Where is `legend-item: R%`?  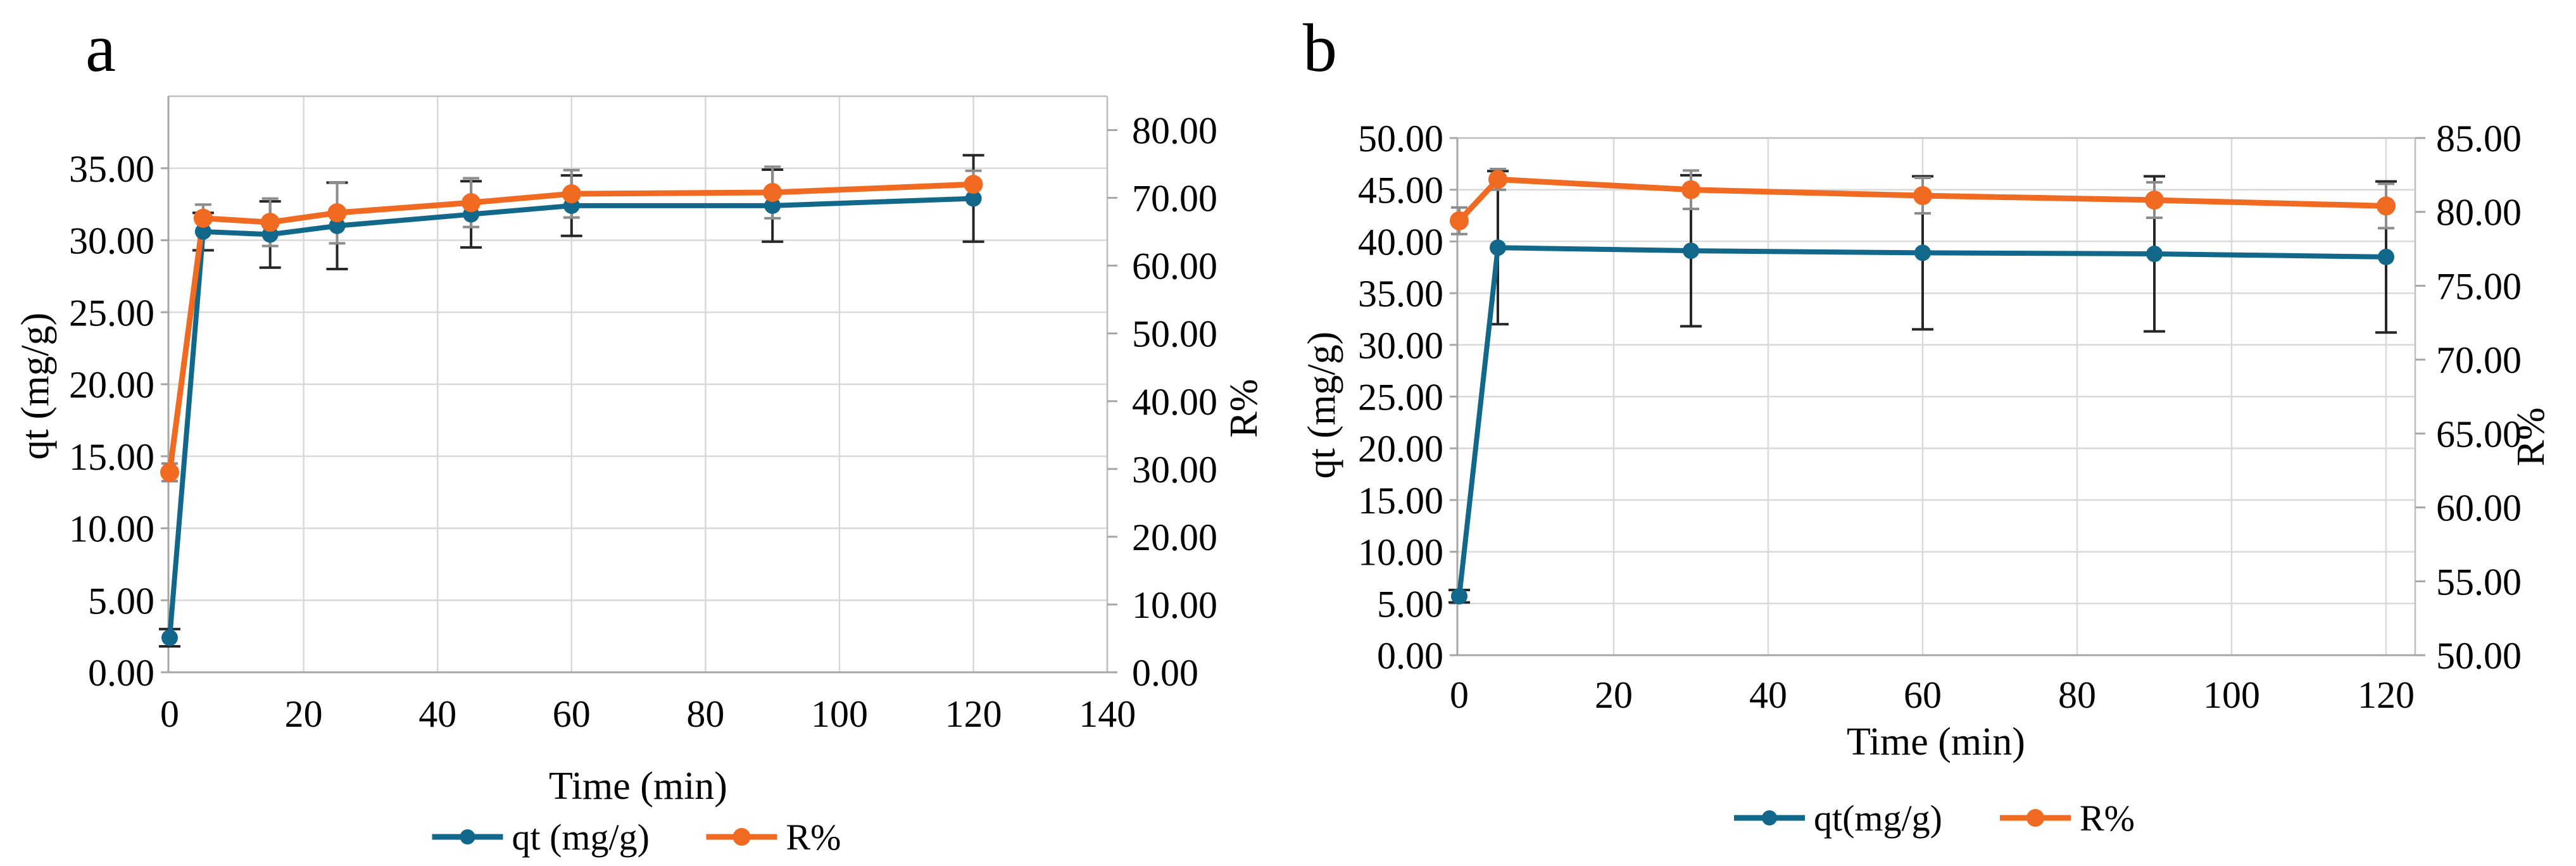 legend-item: R% is located at coordinates (2067, 818).